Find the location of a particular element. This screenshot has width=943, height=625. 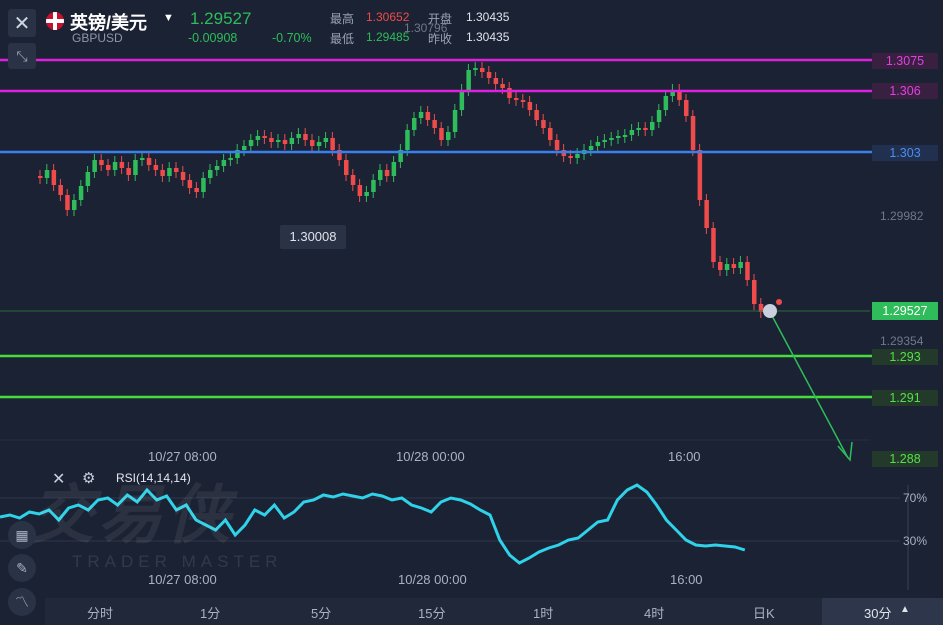

timeframe-selected-label: 30分 is located at coordinates (878, 613).